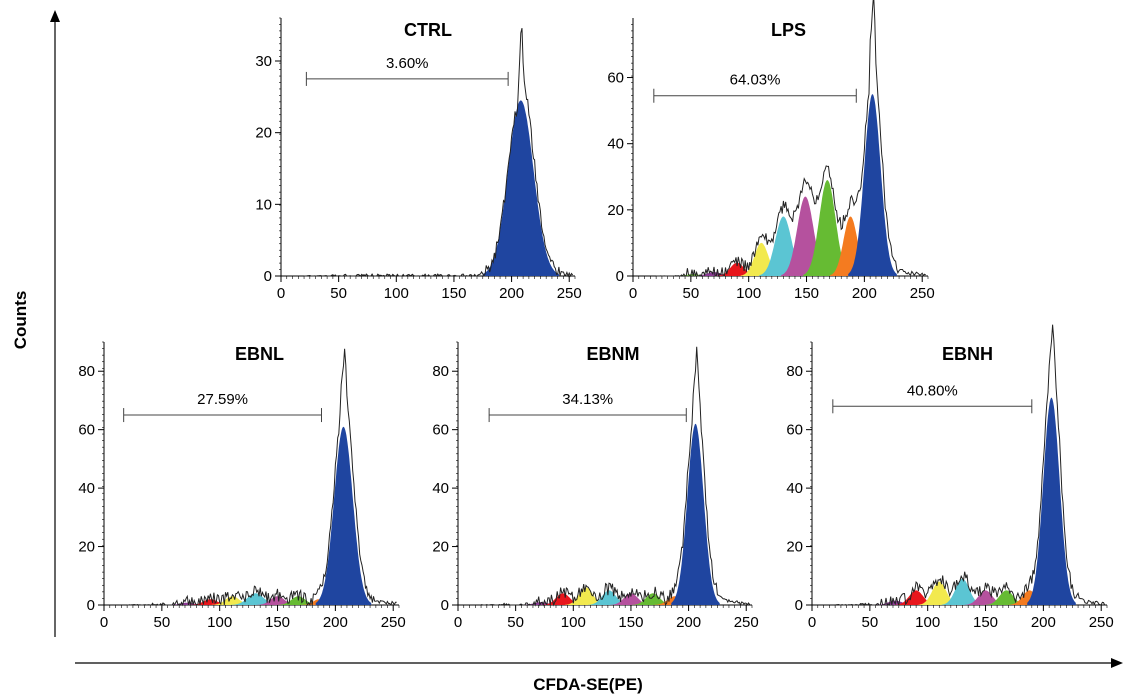 The height and width of the screenshot is (696, 1125). I want to click on gate-percentage-label: 34.13%, so click(587, 399).